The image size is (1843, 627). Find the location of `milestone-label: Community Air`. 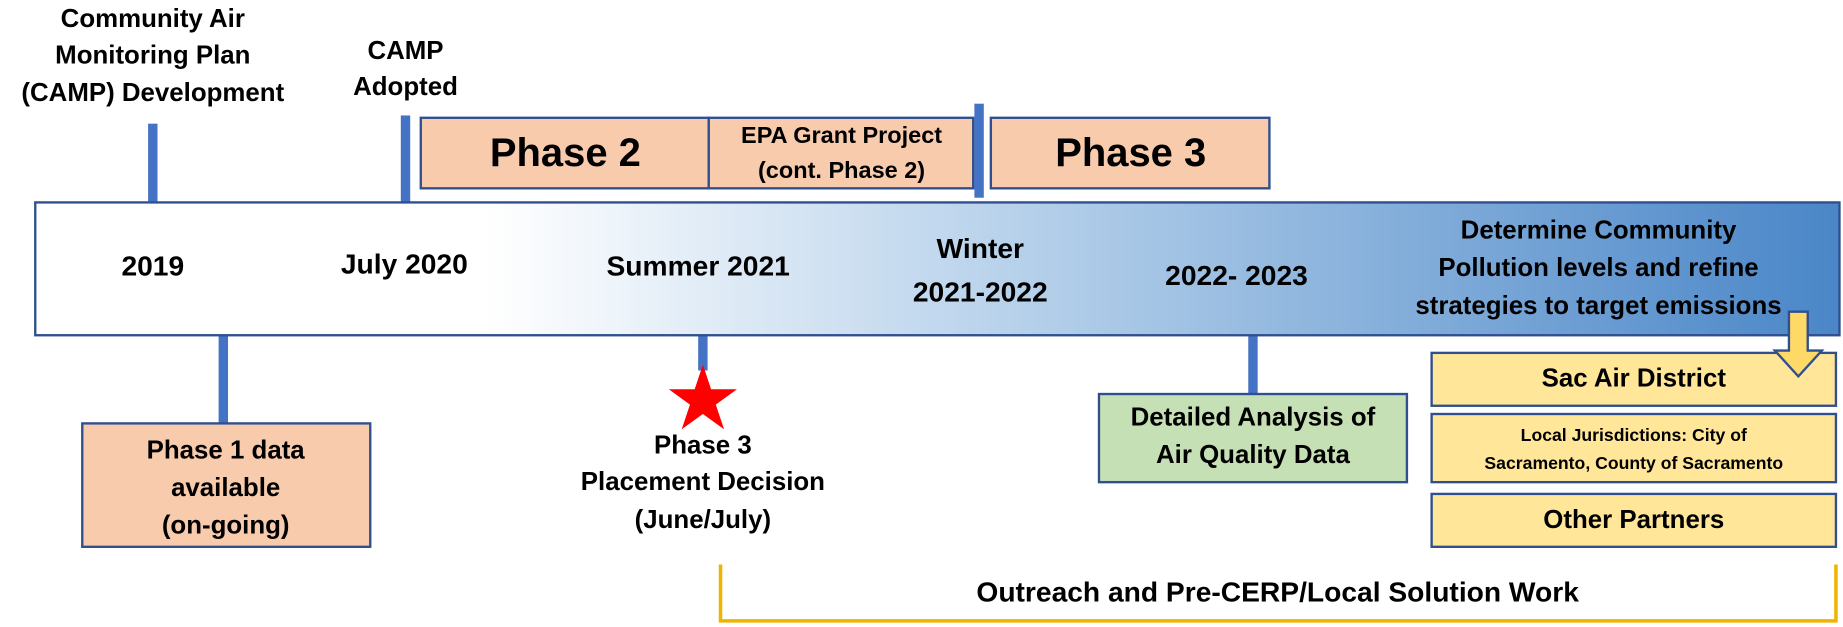

milestone-label: Community Air is located at coordinates (153, 19).